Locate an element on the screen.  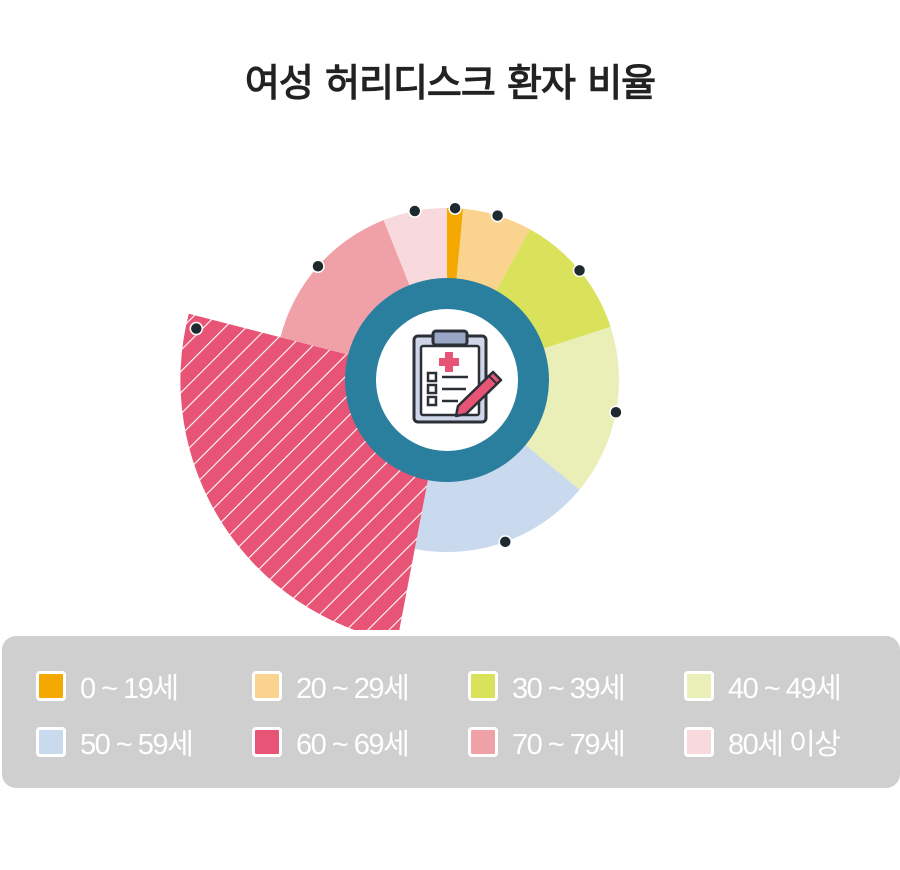
legend-label: 20 ~ 29세 is located at coordinates (352, 686).